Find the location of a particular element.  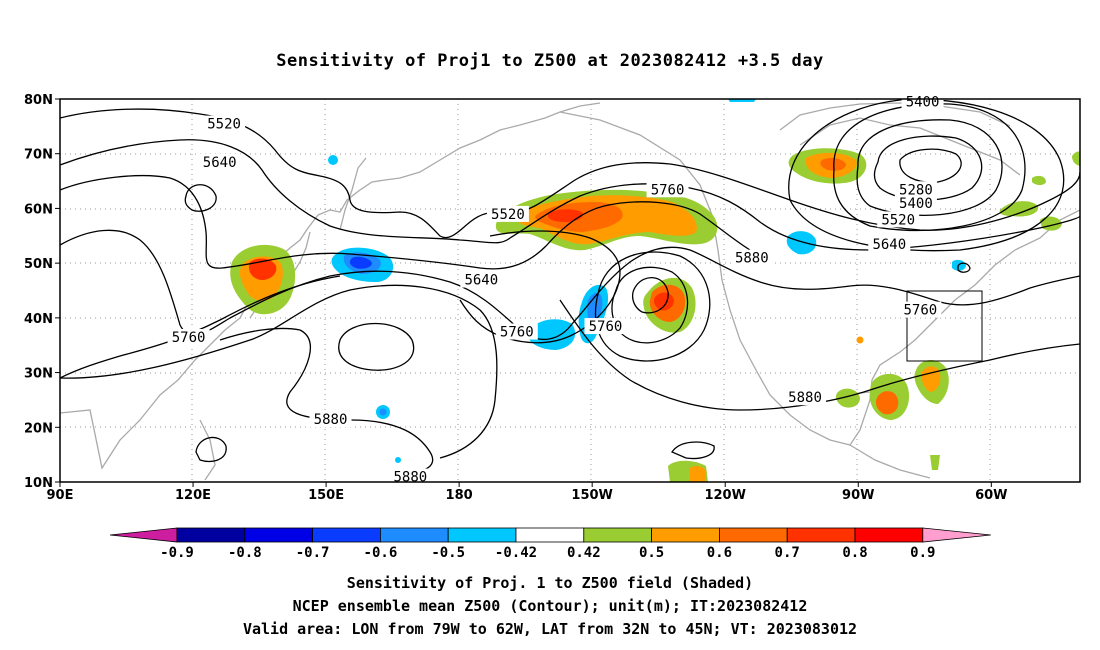

lat-label: 60N is located at coordinates (38, 209).